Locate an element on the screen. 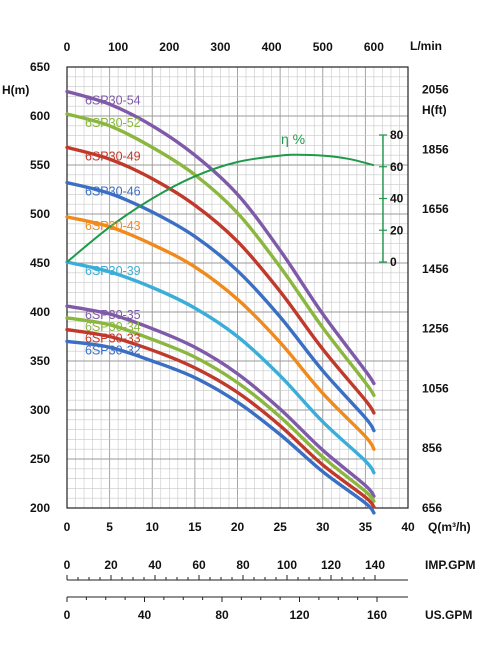 Image resolution: width=500 pixels, height=650 pixels. us-gpm-tick-label: 120 is located at coordinates (299, 615).